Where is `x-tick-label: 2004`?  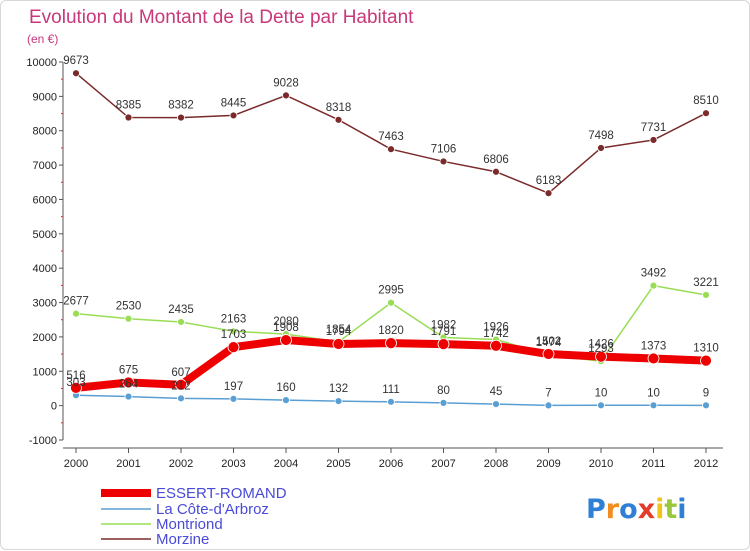
x-tick-label: 2004 is located at coordinates (286, 464).